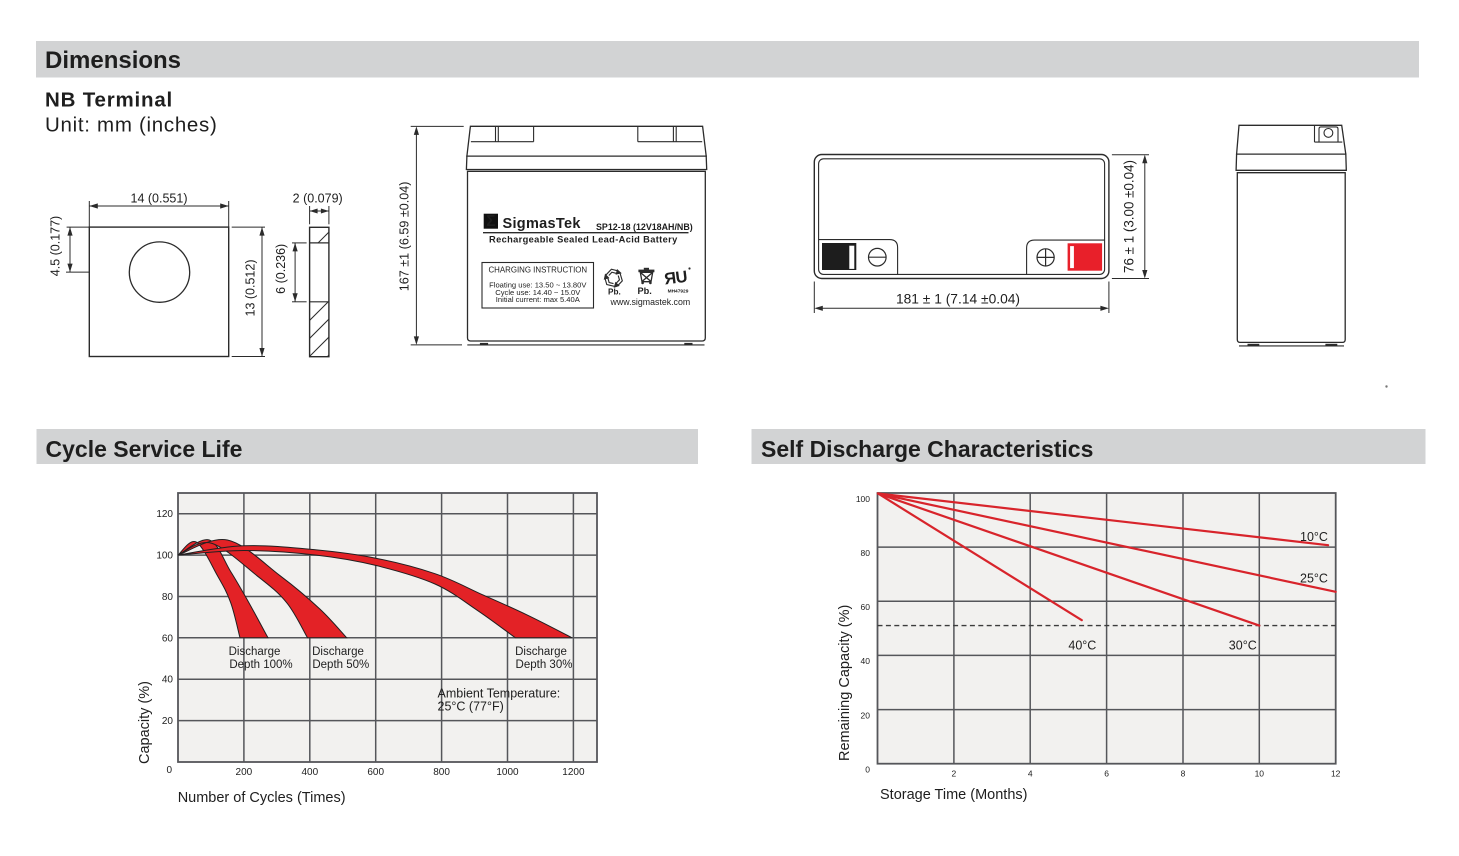  I want to click on svg-text: 4, so click(1030, 773).